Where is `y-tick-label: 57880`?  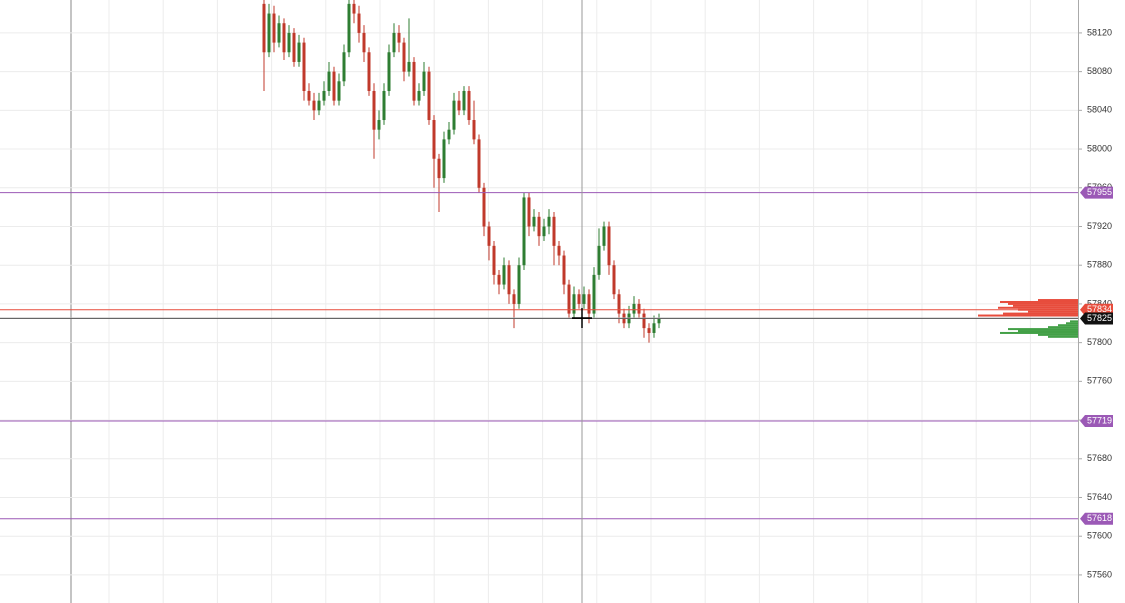 y-tick-label: 57880 is located at coordinates (1099, 265).